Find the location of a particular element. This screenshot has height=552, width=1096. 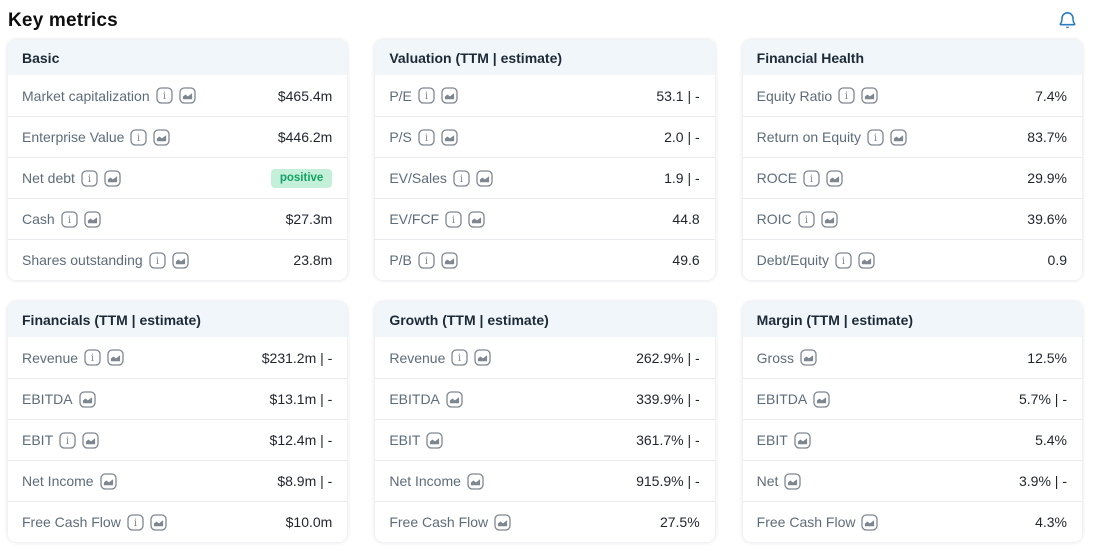

metric-label: Debt/Equity is located at coordinates (793, 260).